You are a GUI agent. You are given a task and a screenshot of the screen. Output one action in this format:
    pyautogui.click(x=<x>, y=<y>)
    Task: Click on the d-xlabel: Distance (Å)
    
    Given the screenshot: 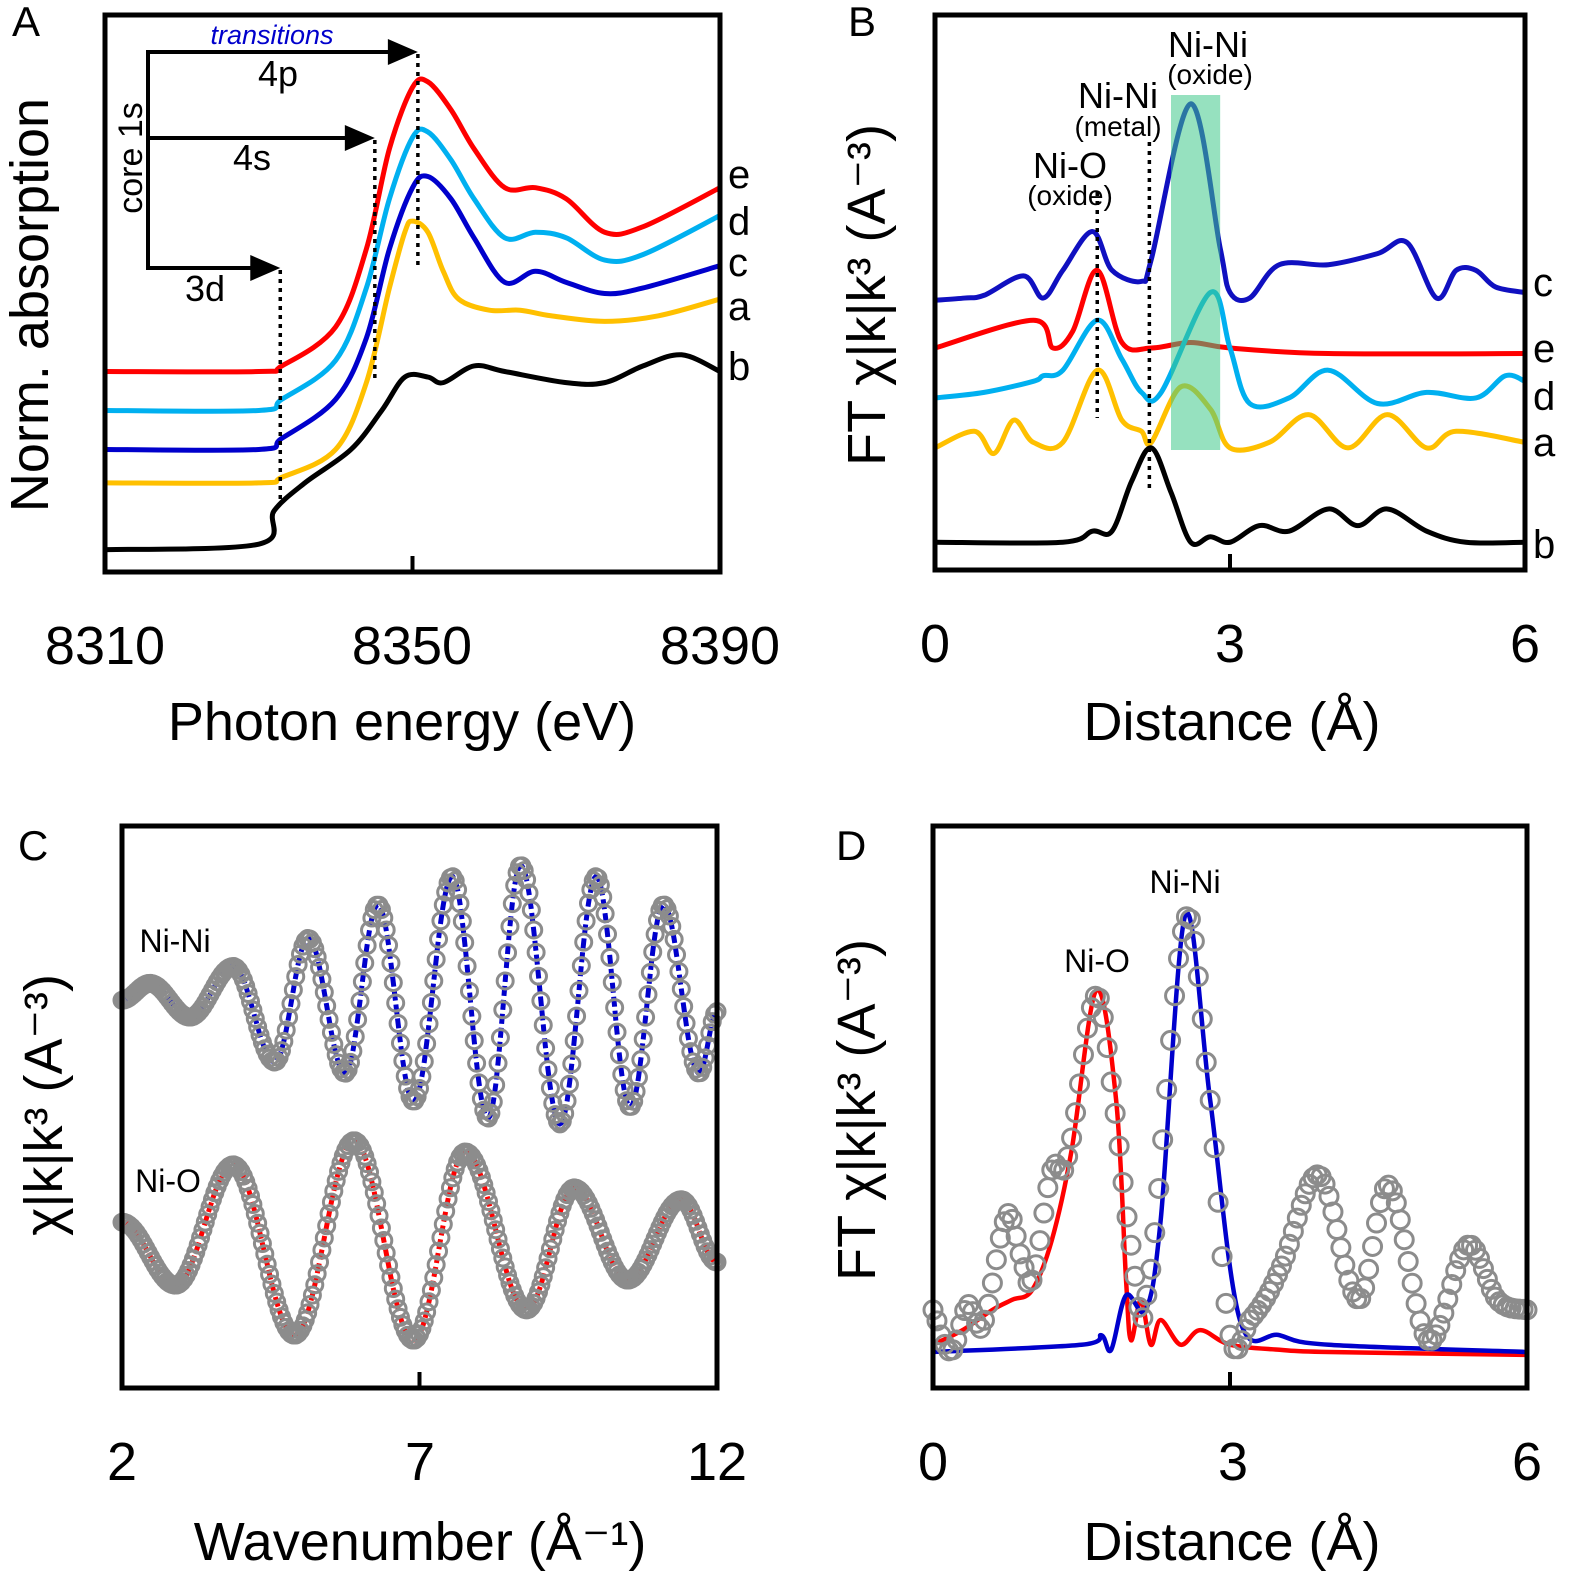 What is the action you would take?
    pyautogui.click(x=1231, y=1542)
    